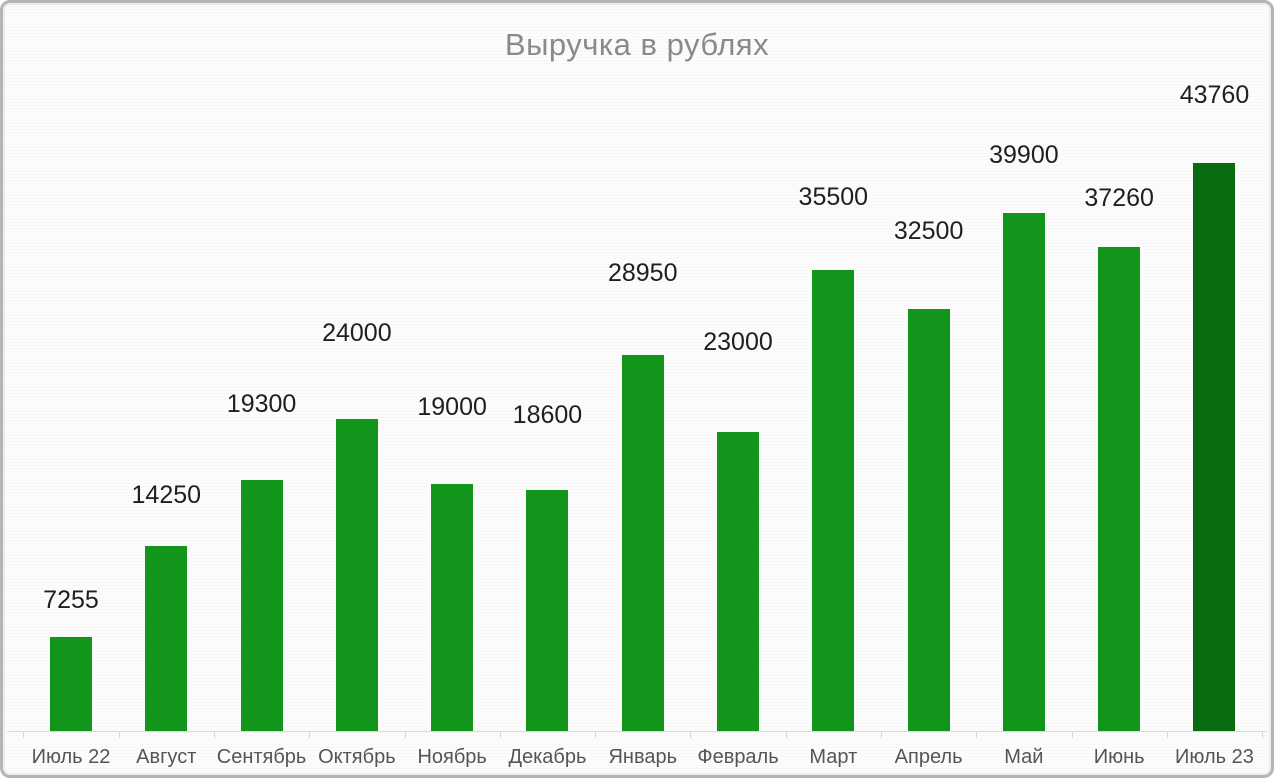 This screenshot has width=1280, height=784. I want to click on bar-value-label: 23000, so click(738, 342).